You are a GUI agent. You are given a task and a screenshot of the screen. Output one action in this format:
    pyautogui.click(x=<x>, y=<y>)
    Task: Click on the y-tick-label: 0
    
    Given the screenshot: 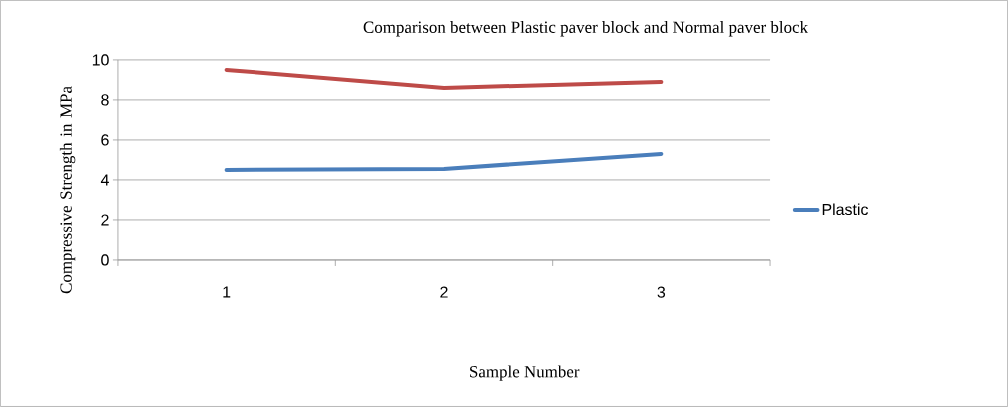 What is the action you would take?
    pyautogui.click(x=105, y=260)
    